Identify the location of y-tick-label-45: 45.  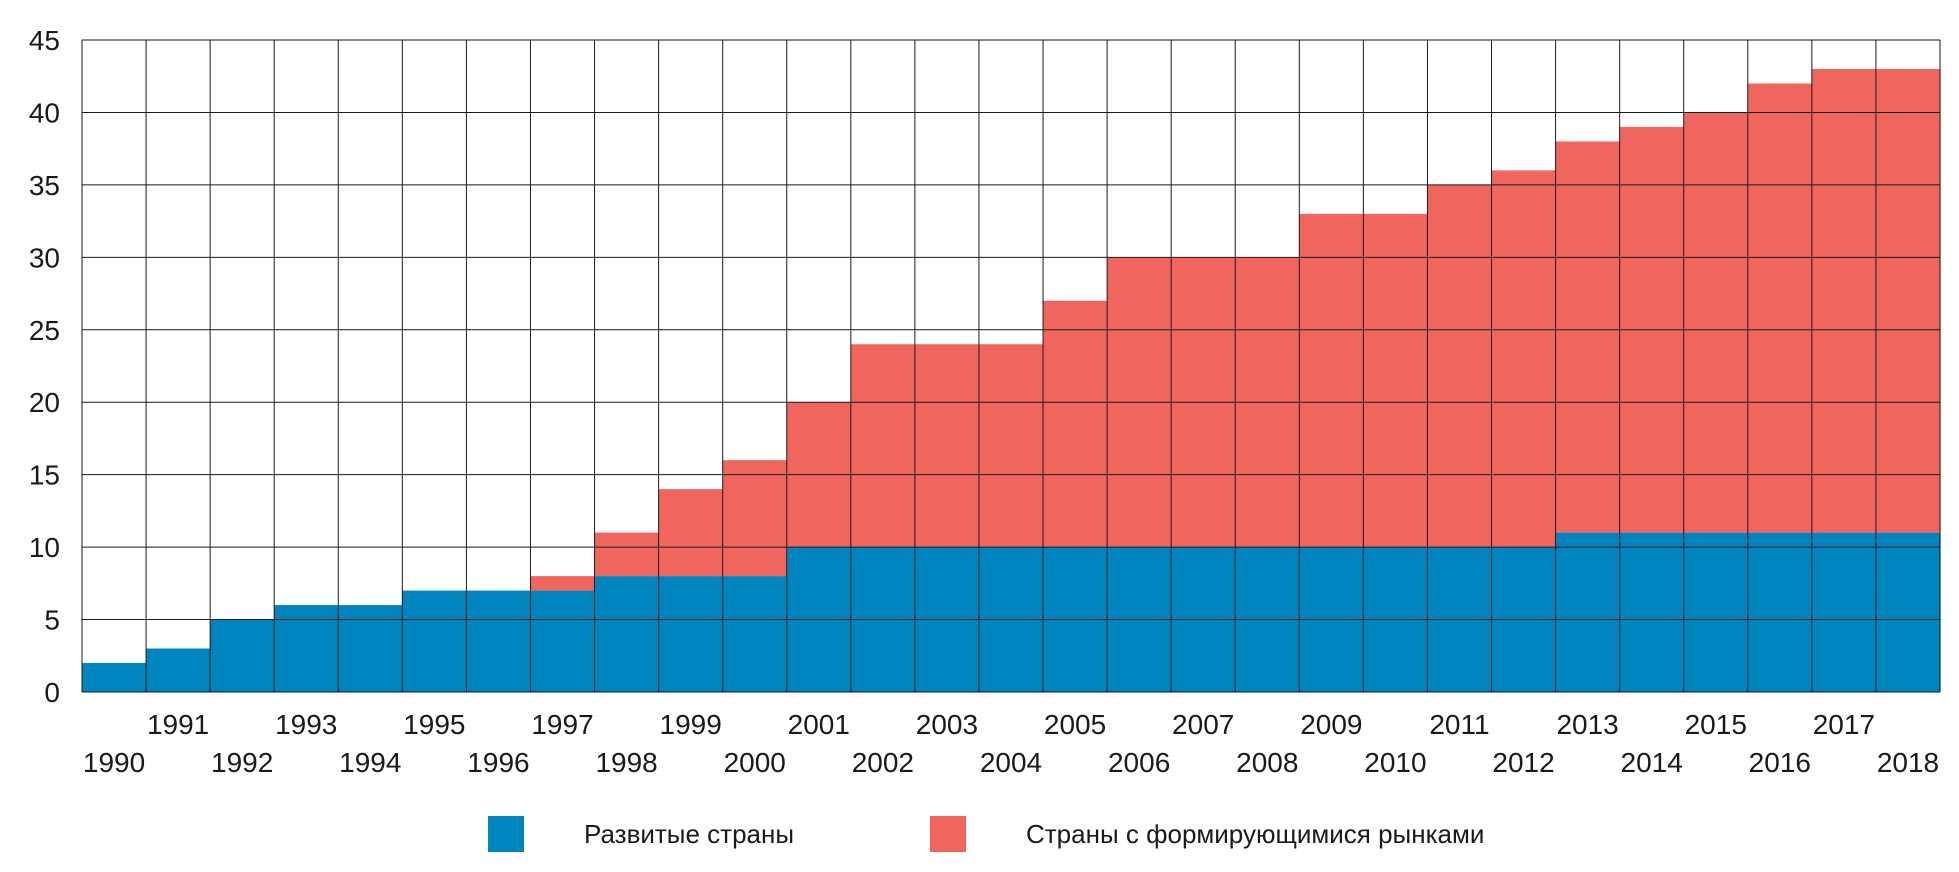
(44, 40).